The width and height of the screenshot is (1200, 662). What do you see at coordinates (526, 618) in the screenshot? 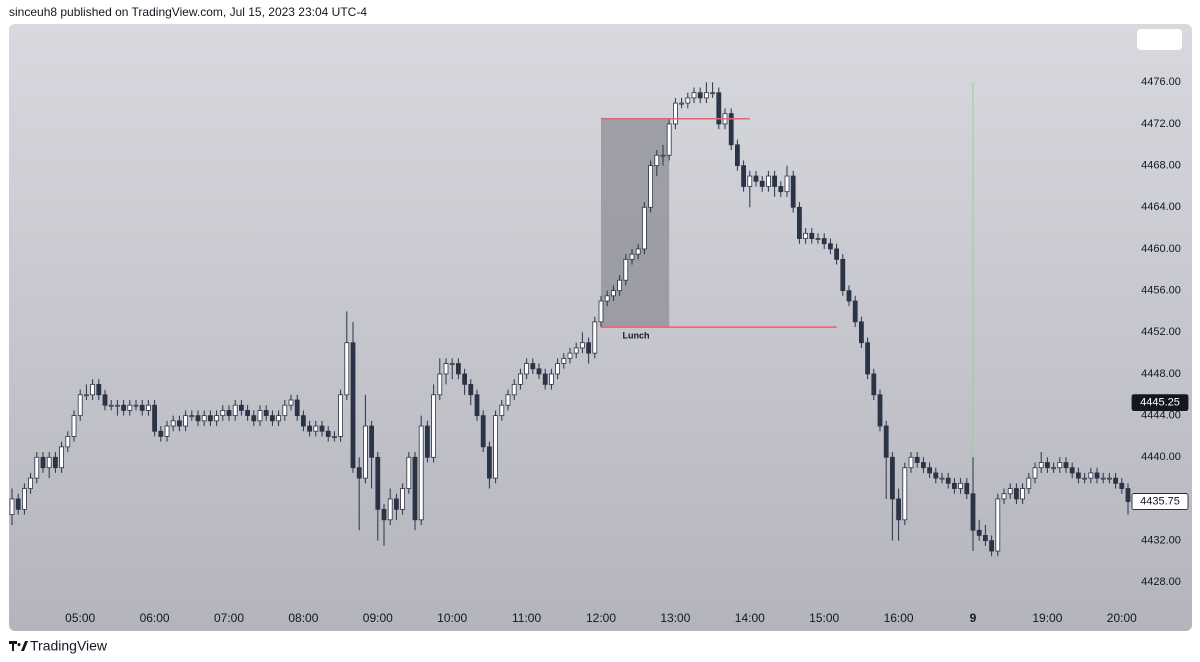
I see `x-tick-label: 11:00` at bounding box center [526, 618].